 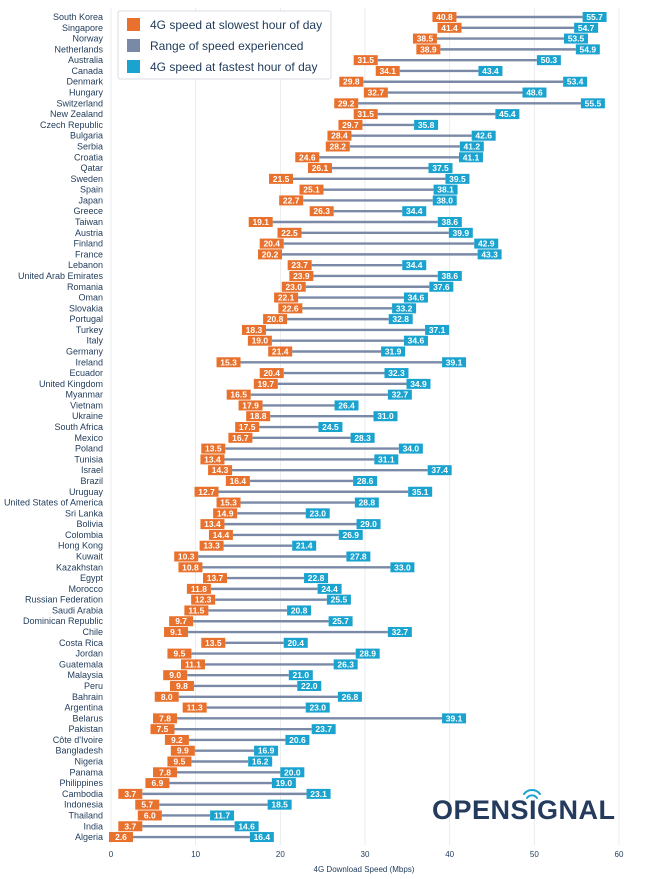 What do you see at coordinates (188, 826) in the screenshot?
I see `country-row: 3.7 14.6` at bounding box center [188, 826].